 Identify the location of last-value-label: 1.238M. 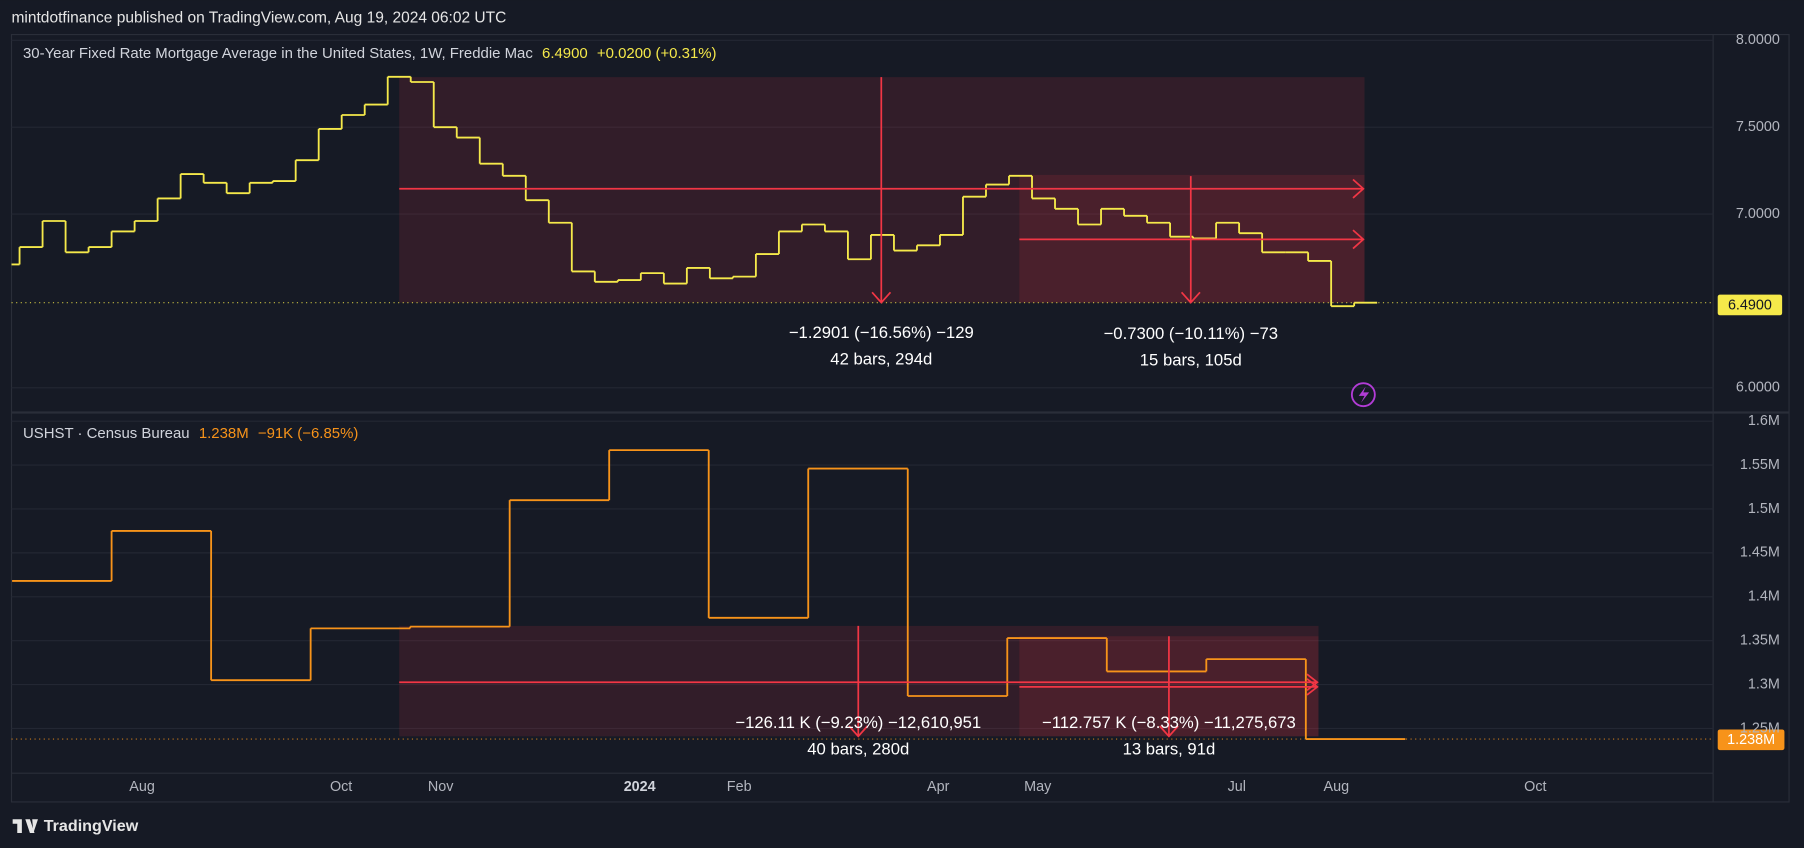
(1751, 740).